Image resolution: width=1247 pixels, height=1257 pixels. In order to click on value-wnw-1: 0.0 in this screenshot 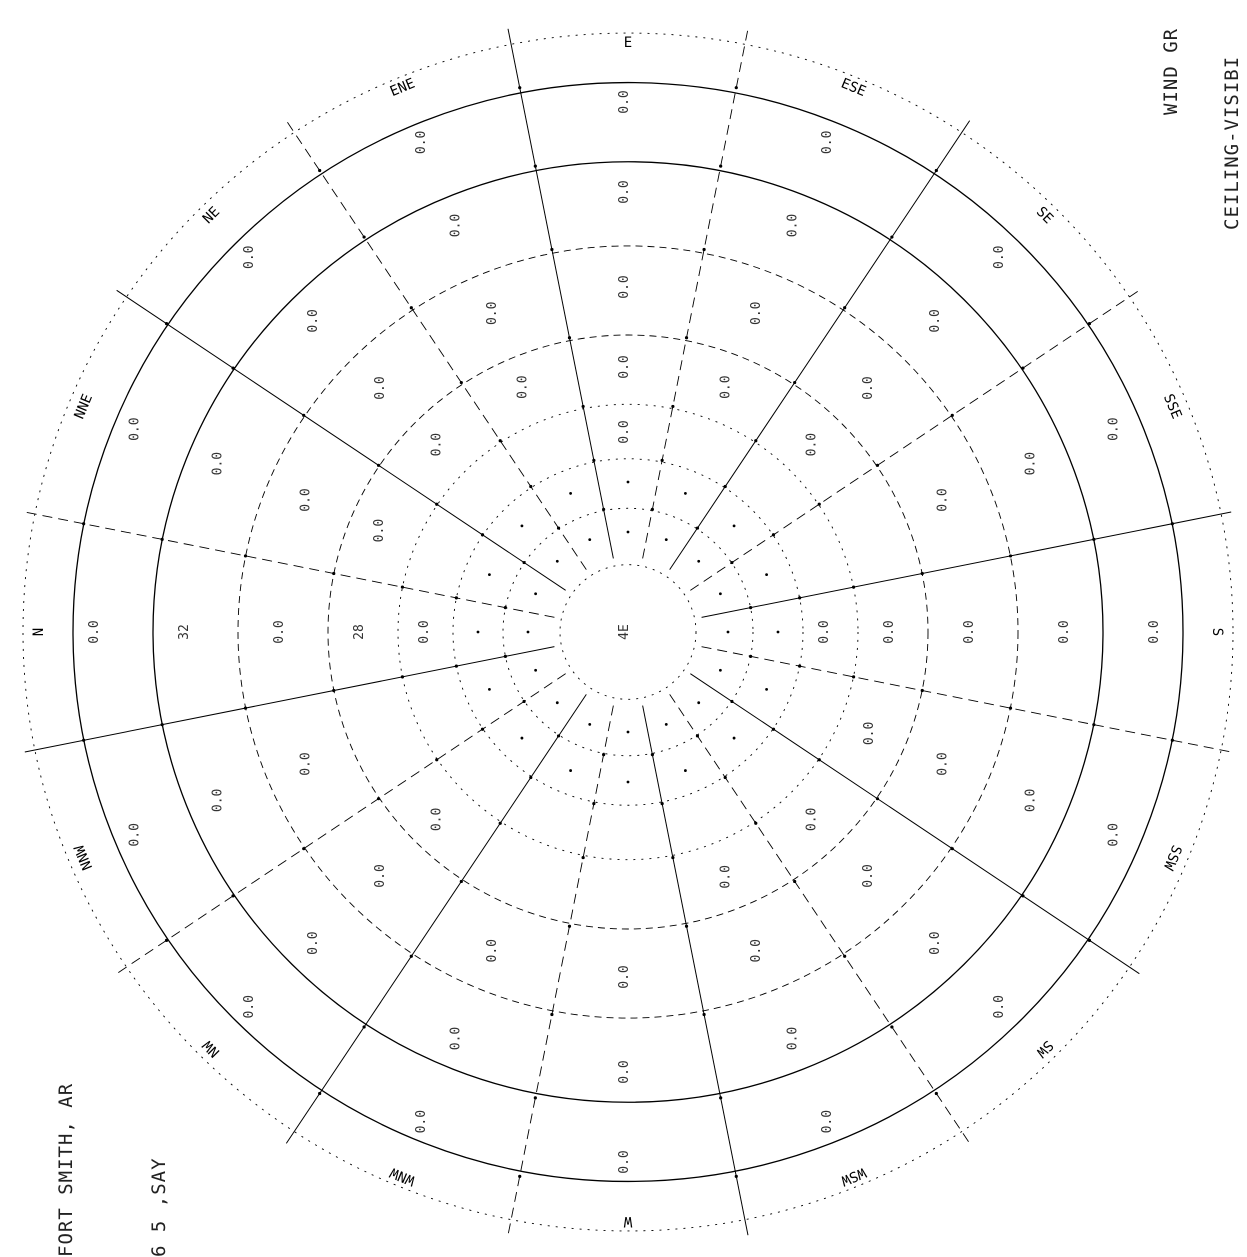, I will do `click(456, 1038)`.